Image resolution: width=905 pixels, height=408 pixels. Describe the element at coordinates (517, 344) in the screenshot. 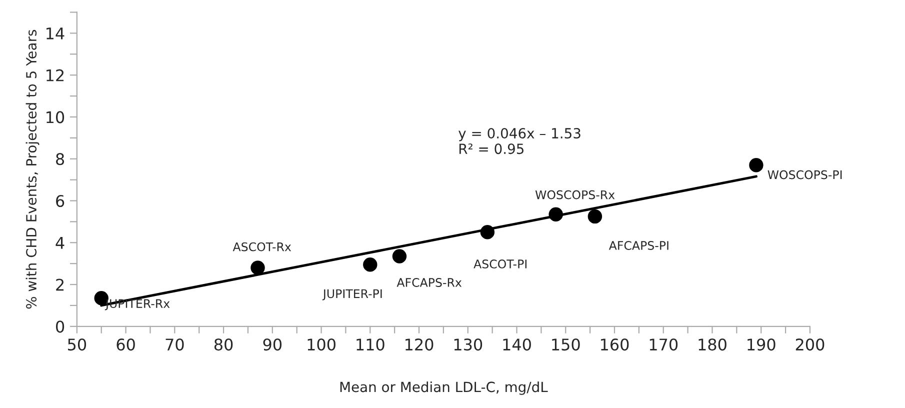

I see `x-tick-label: 140` at that location.